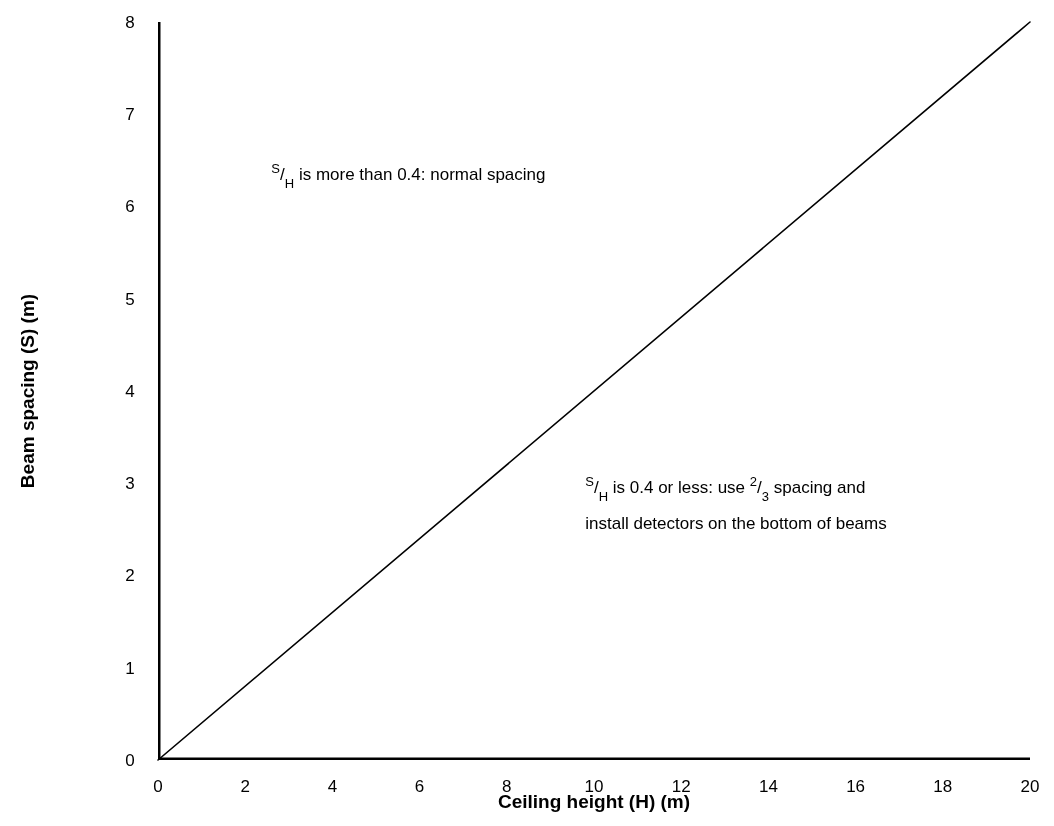  I want to click on x-tick-label: 0, so click(158, 786).